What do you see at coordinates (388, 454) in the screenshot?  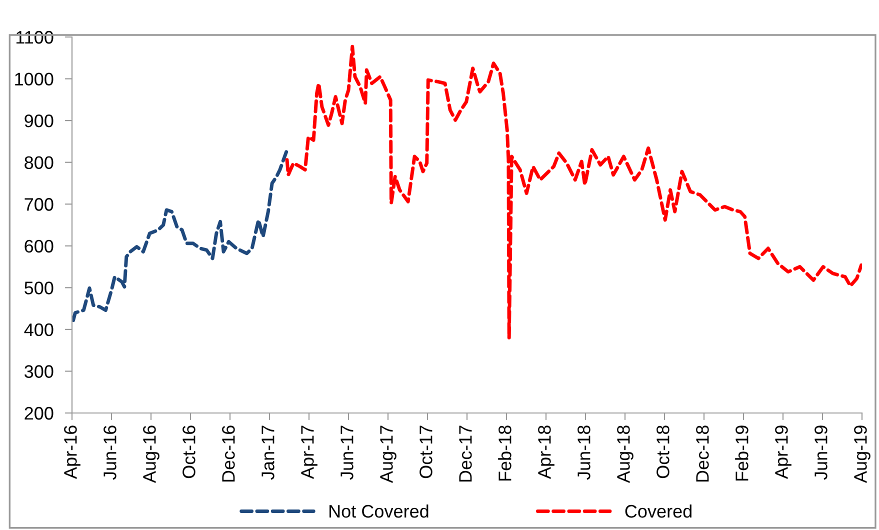 I see `x-tick-label: Aug-17` at bounding box center [388, 454].